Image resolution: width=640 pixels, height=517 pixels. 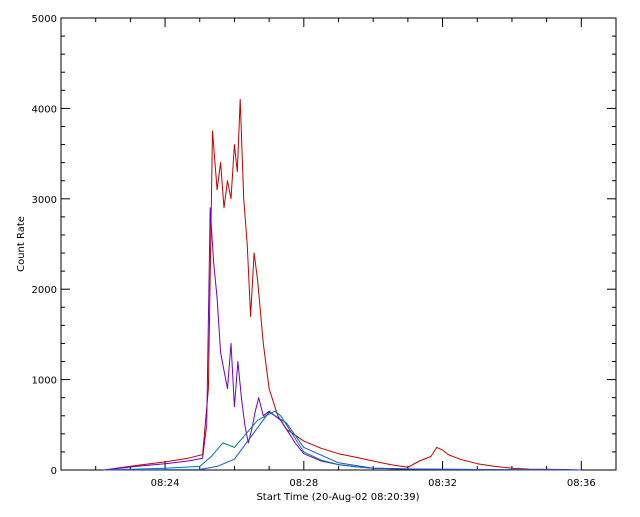 I want to click on x-tick-label: 08:28, so click(x=303, y=483).